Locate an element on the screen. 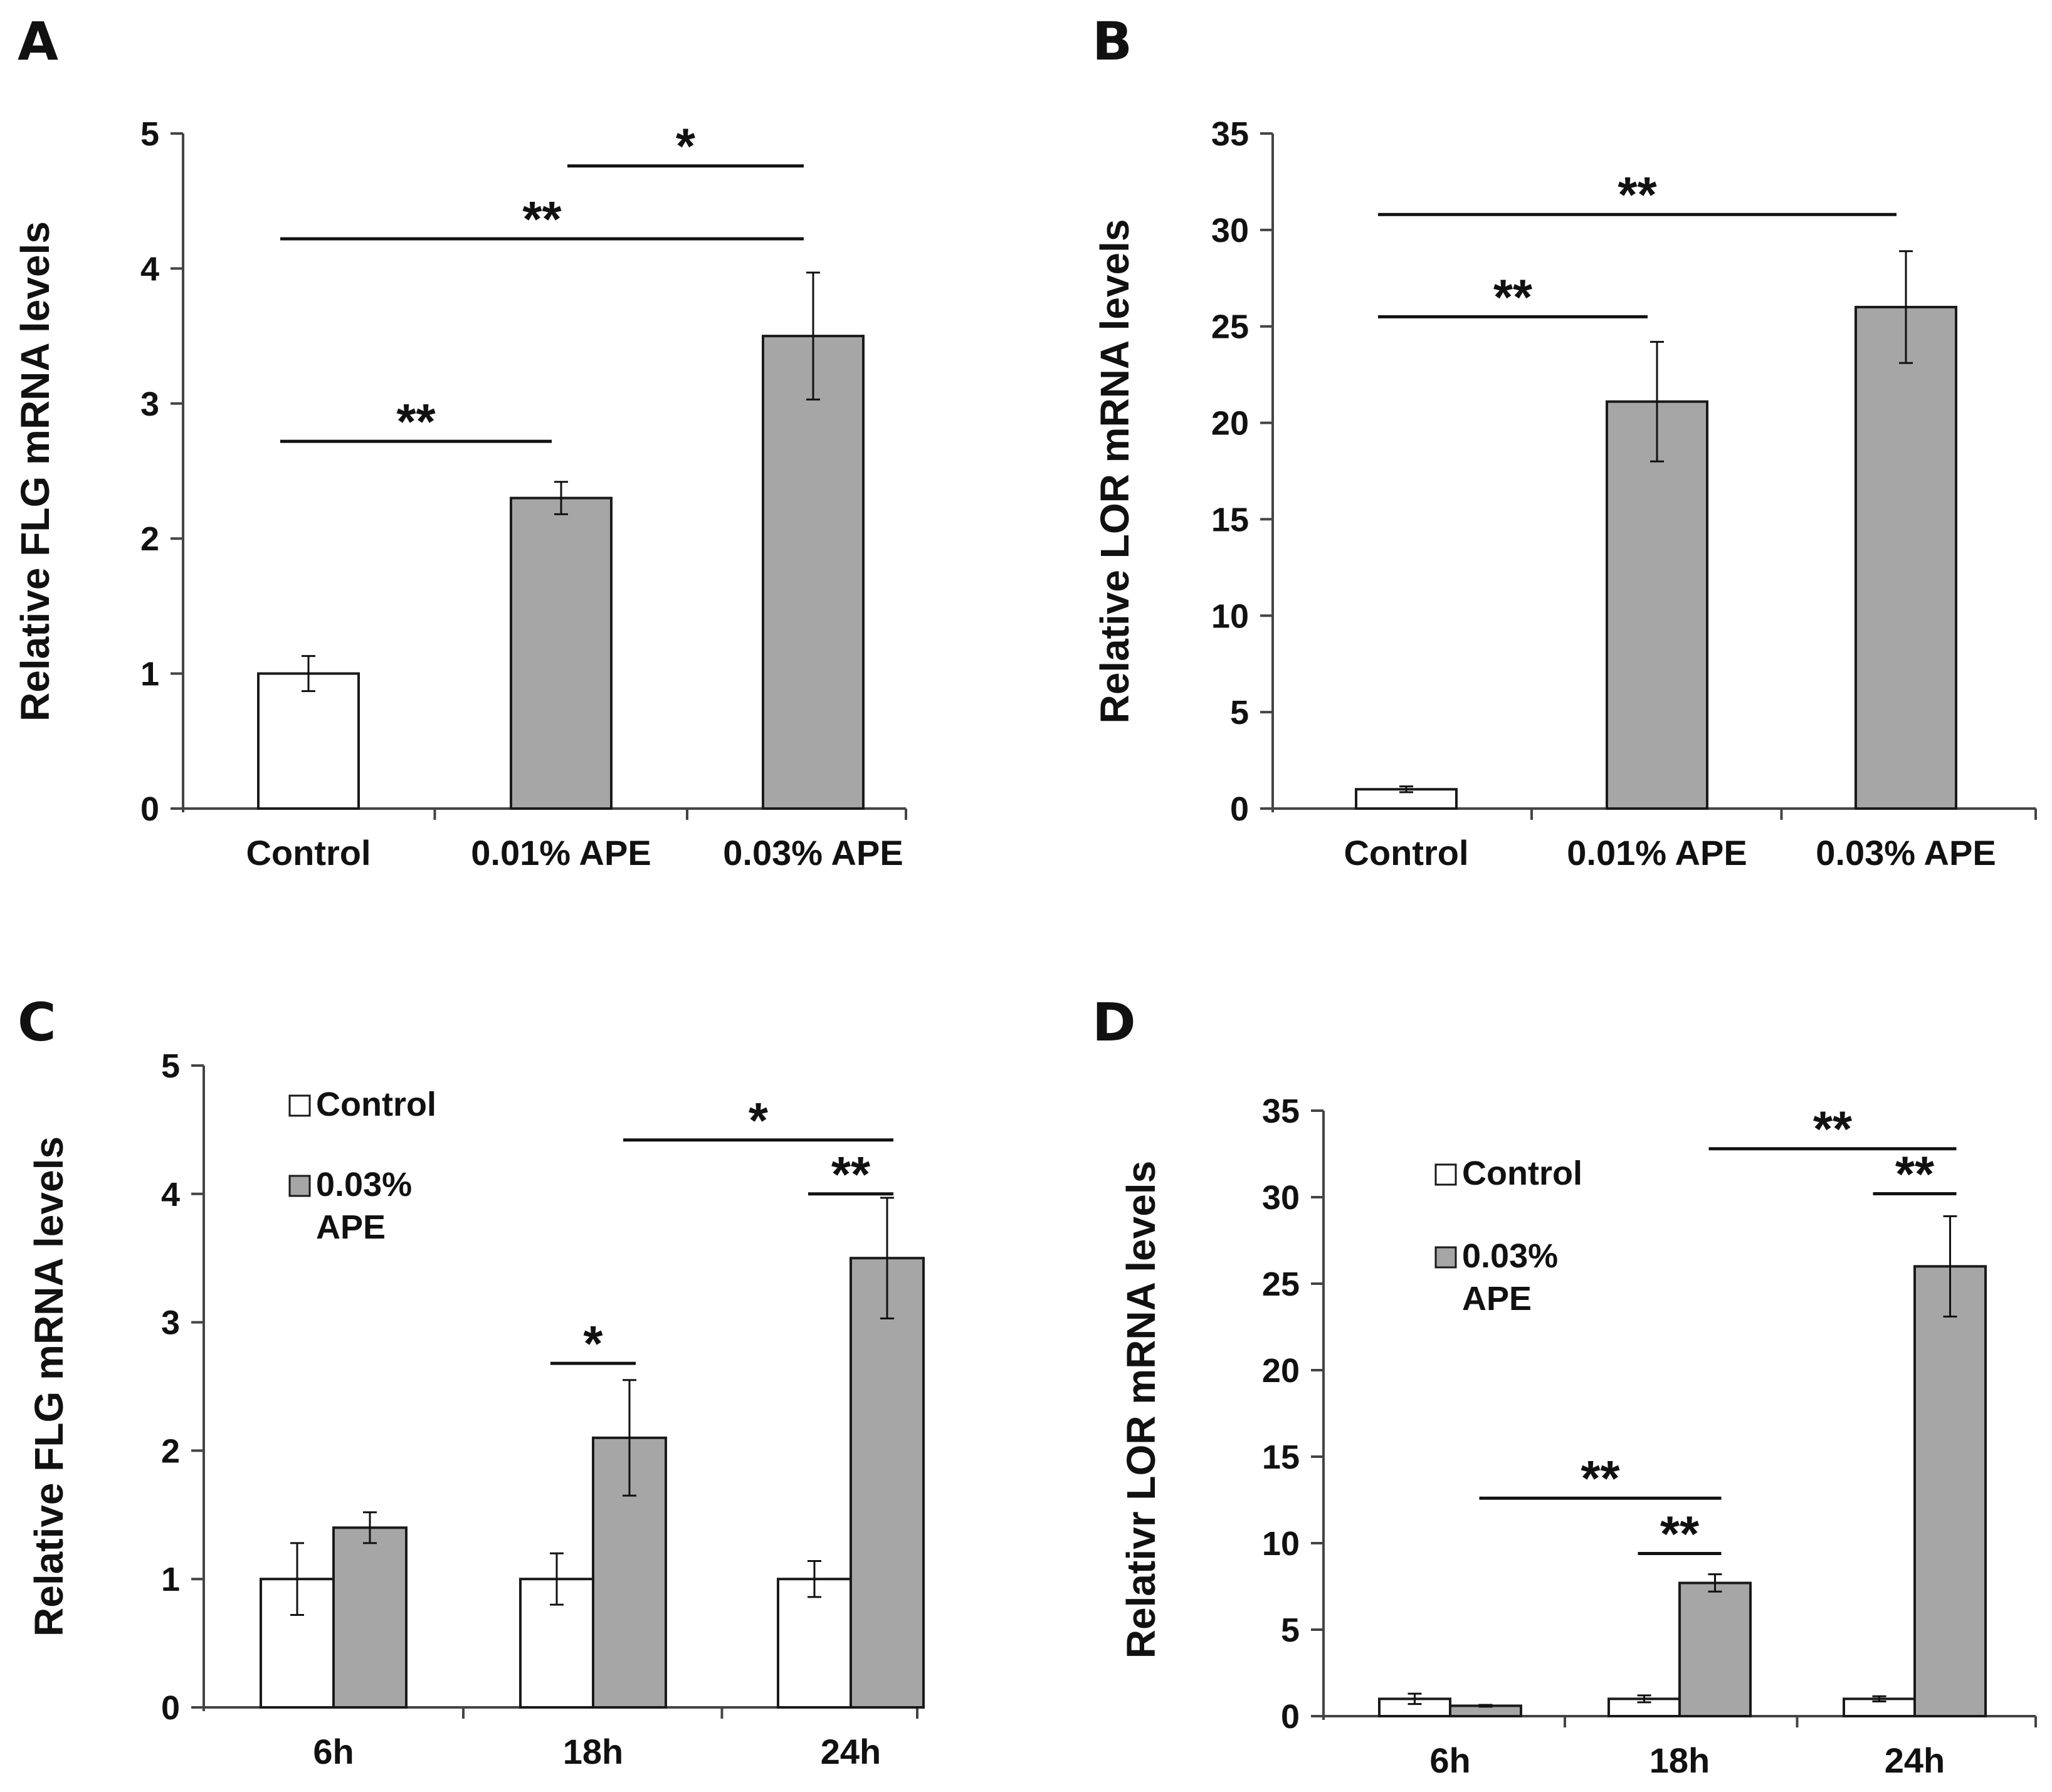 Image resolution: width=2052 pixels, height=1792 pixels. y-axis-label: Relativr LOR mRNA levels is located at coordinates (1141, 1410).